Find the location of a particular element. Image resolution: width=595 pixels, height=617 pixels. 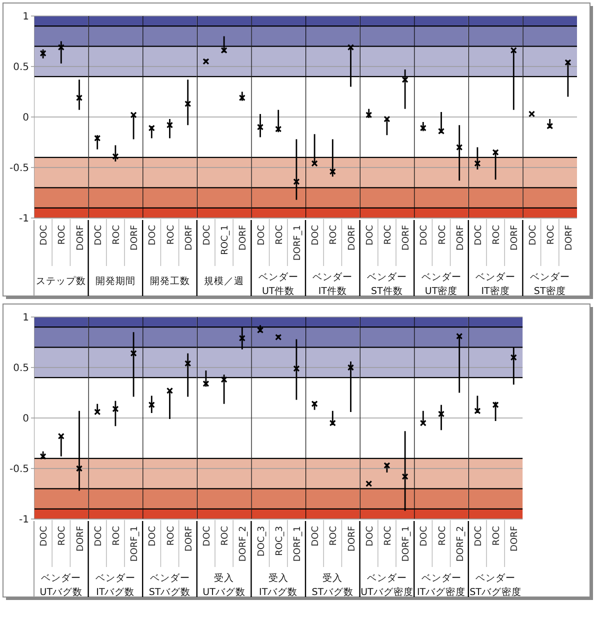

x-axis-title: 規模／週 is located at coordinates (224, 281).